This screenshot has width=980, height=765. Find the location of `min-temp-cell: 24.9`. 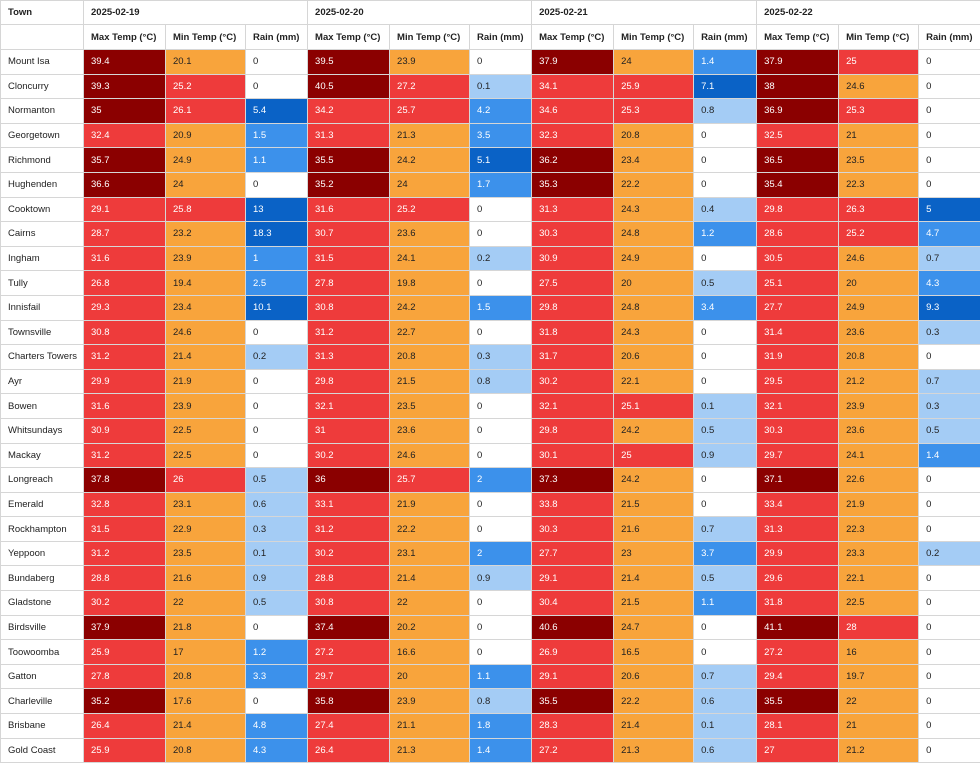

min-temp-cell: 24.9 is located at coordinates (205, 160).